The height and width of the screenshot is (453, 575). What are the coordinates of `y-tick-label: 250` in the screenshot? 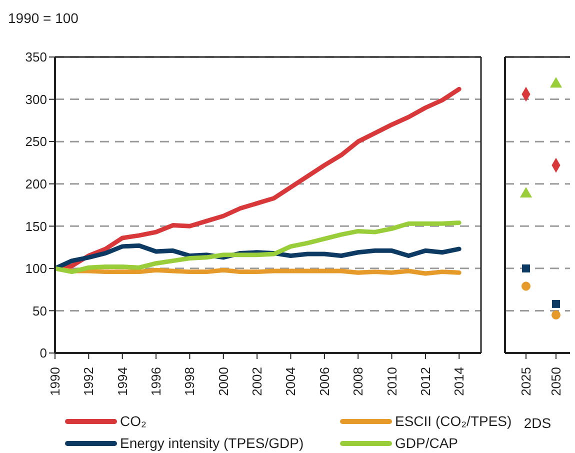 It's located at (36, 142).